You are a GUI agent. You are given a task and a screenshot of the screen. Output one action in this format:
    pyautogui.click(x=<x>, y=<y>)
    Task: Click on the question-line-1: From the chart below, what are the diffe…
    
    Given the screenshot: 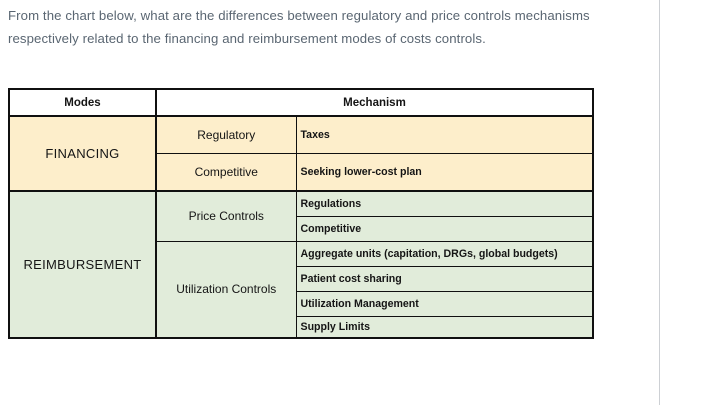 What is the action you would take?
    pyautogui.click(x=299, y=15)
    